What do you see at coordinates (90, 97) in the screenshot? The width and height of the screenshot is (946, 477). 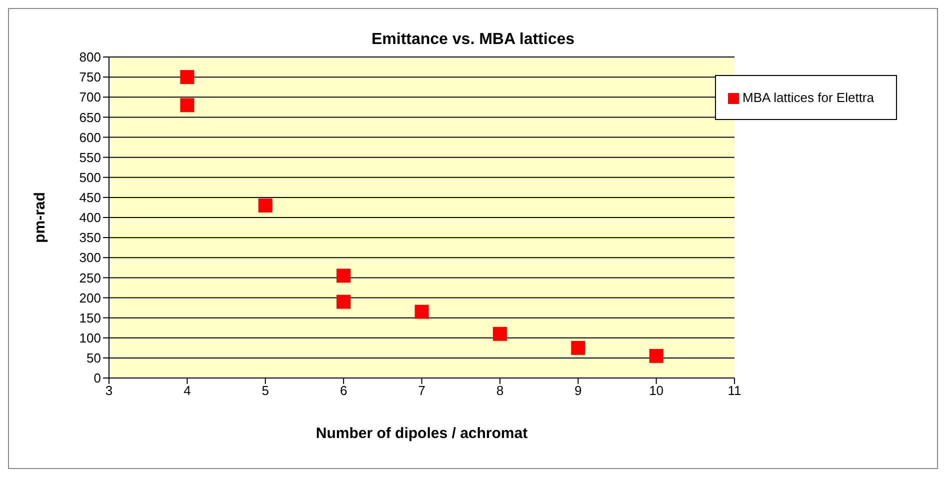 I see `y-tick-label: 700` at bounding box center [90, 97].